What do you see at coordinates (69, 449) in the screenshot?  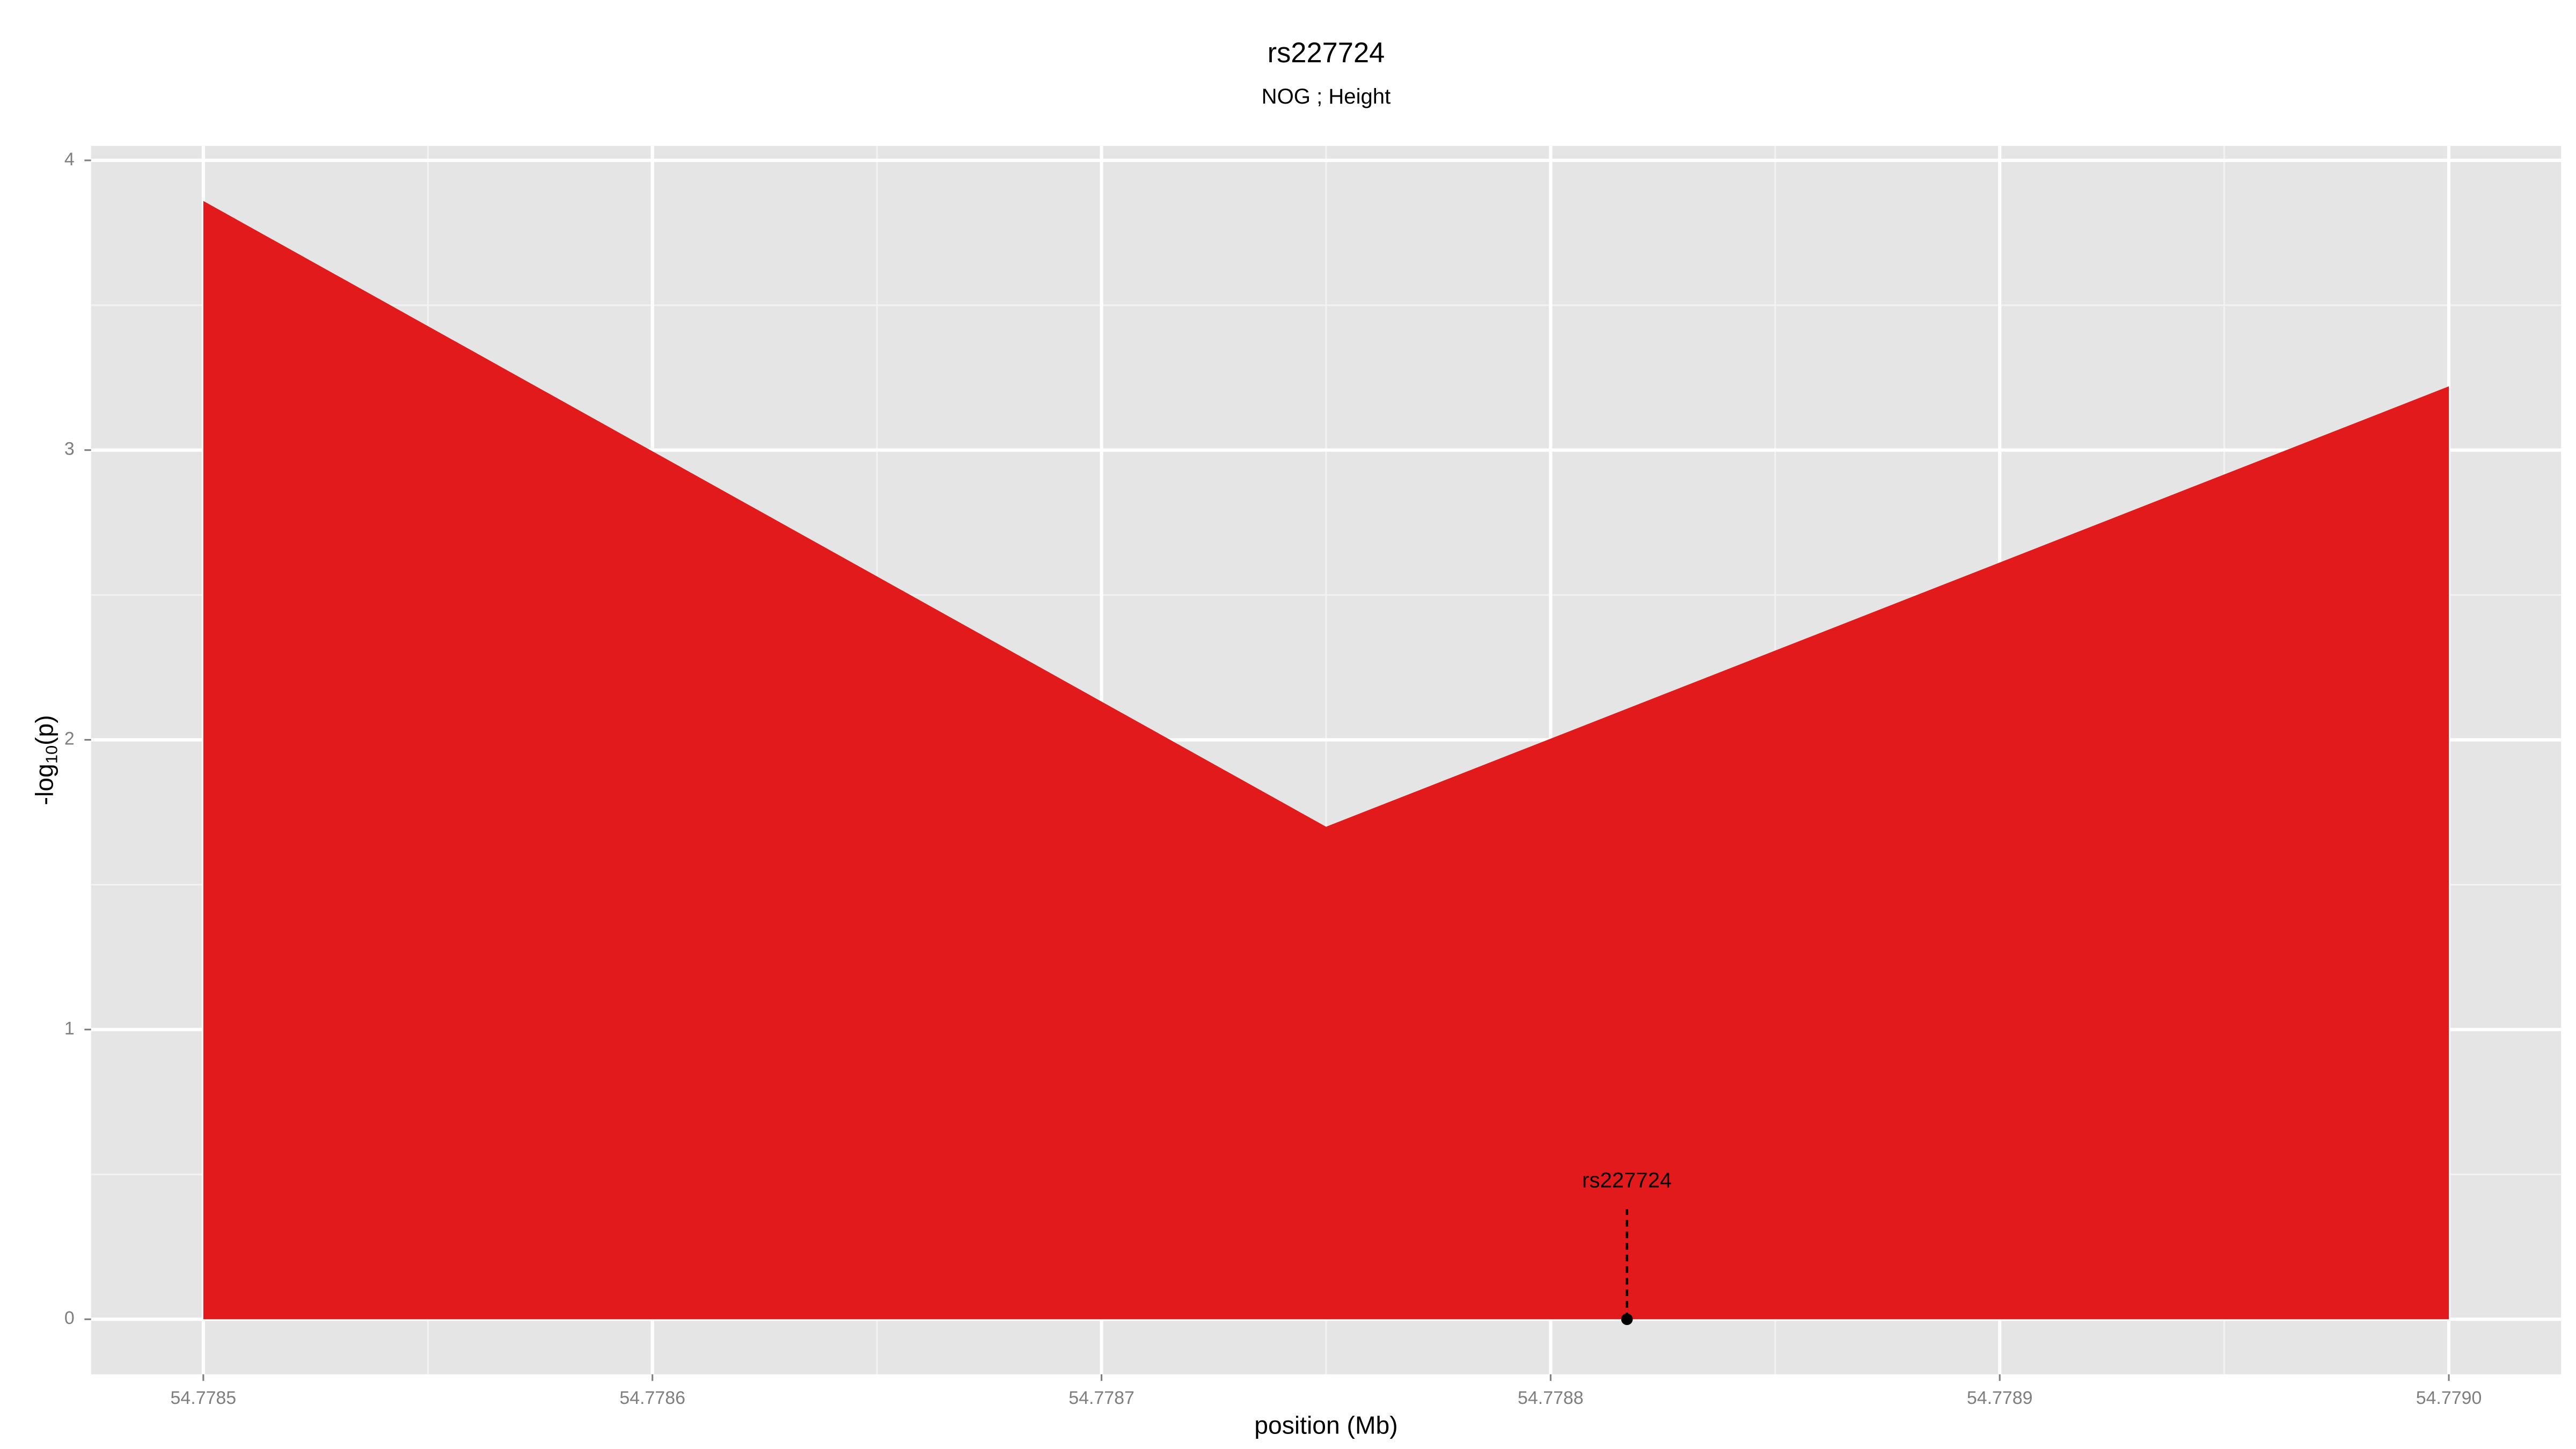 I see `y-tick-label: 3` at bounding box center [69, 449].